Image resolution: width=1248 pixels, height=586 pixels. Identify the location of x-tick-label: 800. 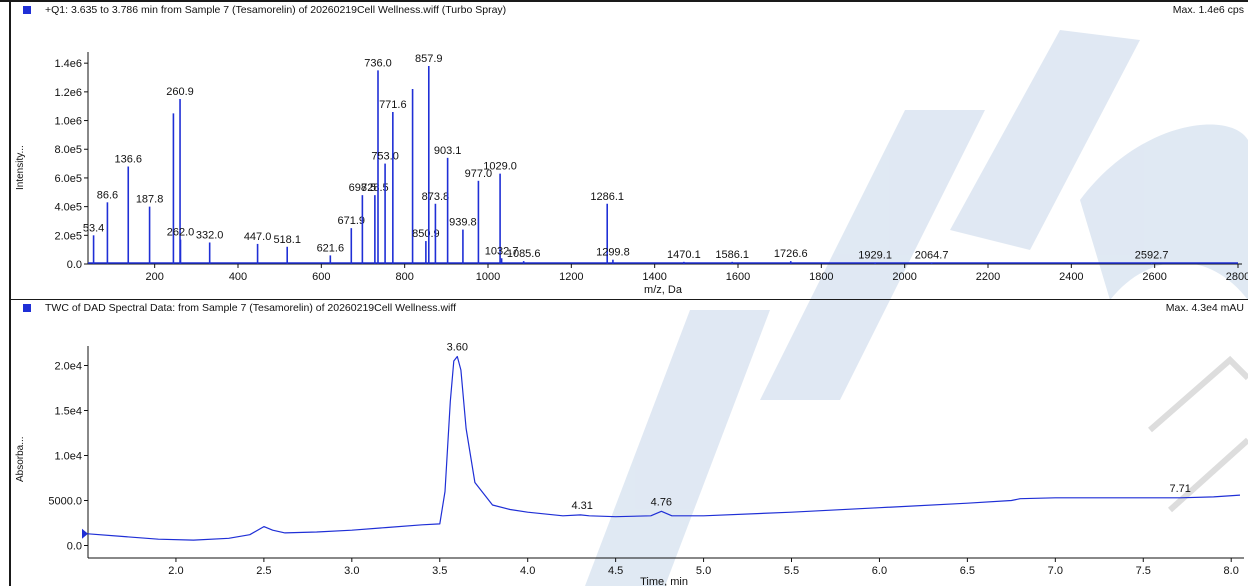
(404, 277).